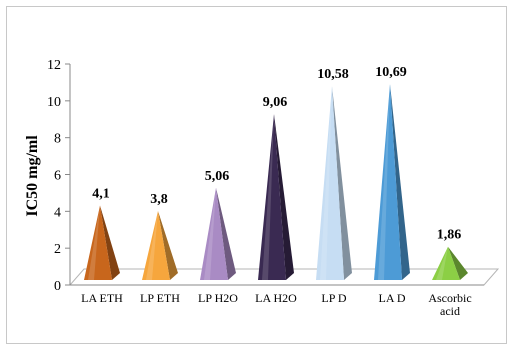 This screenshot has width=515, height=352. What do you see at coordinates (392, 298) in the screenshot?
I see `category-label: LA D` at bounding box center [392, 298].